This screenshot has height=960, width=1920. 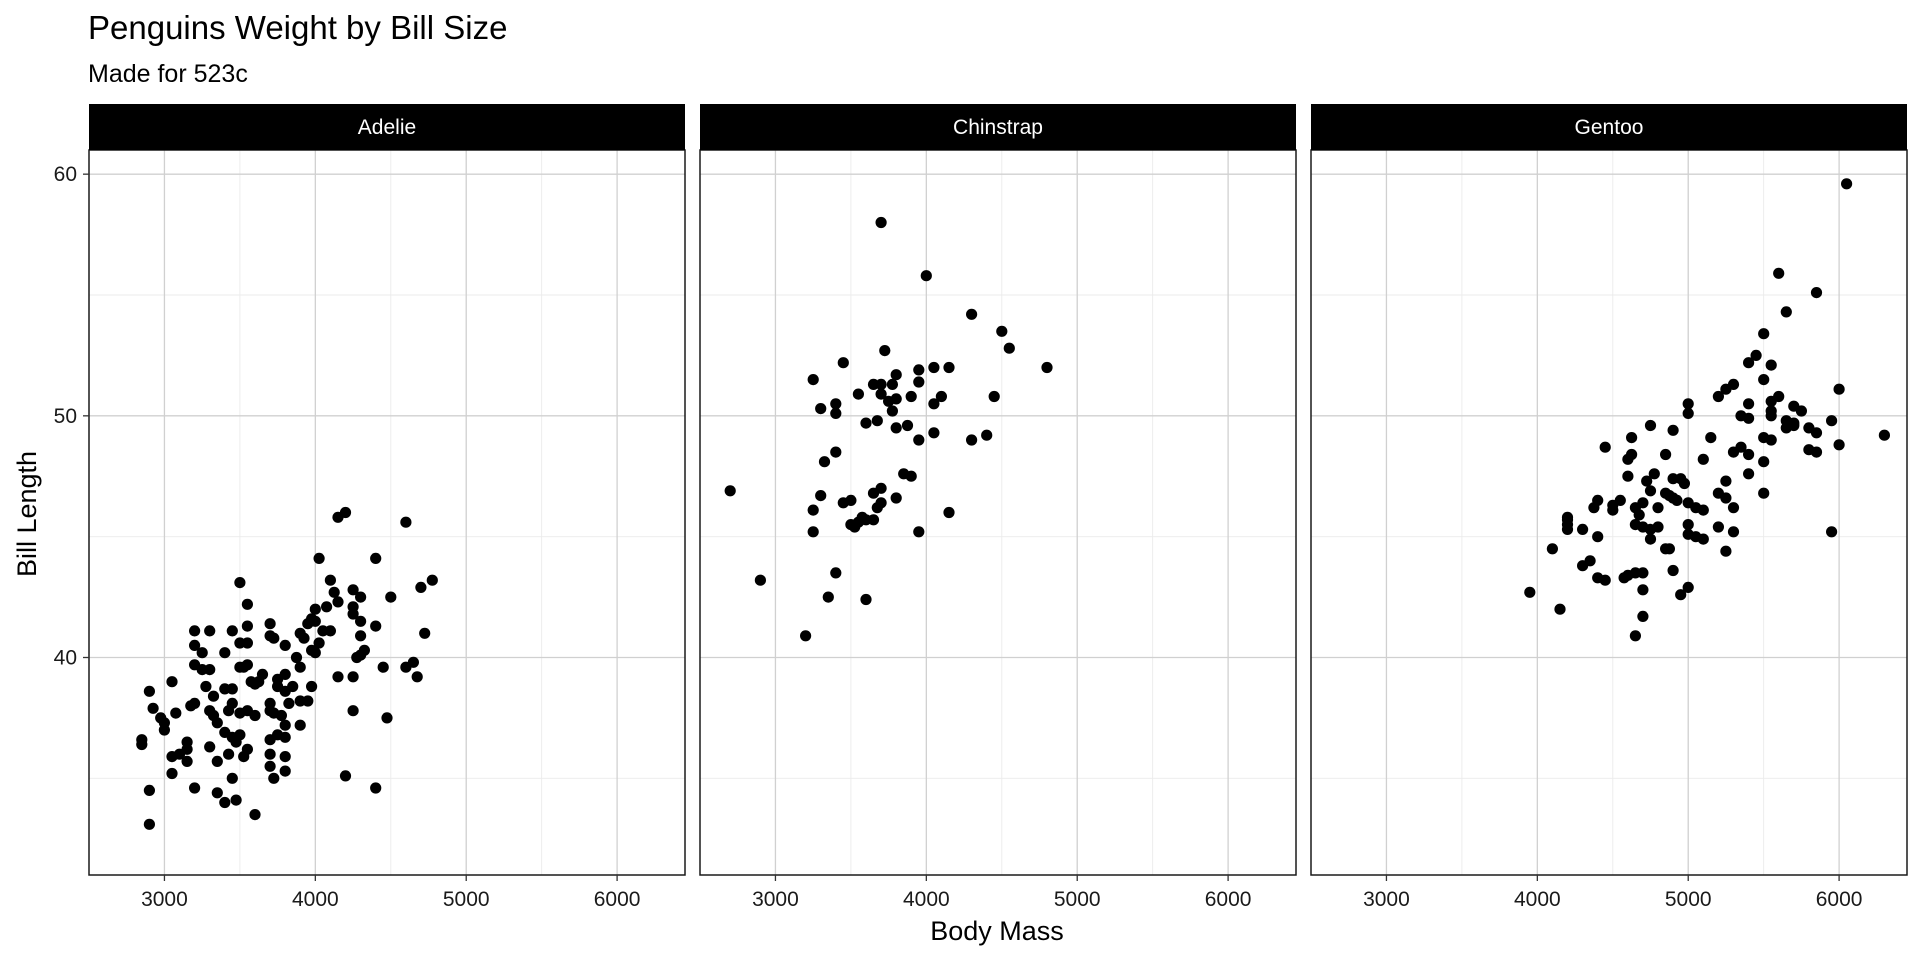 I want to click on facet-label: Gentoo, so click(x=1609, y=127).